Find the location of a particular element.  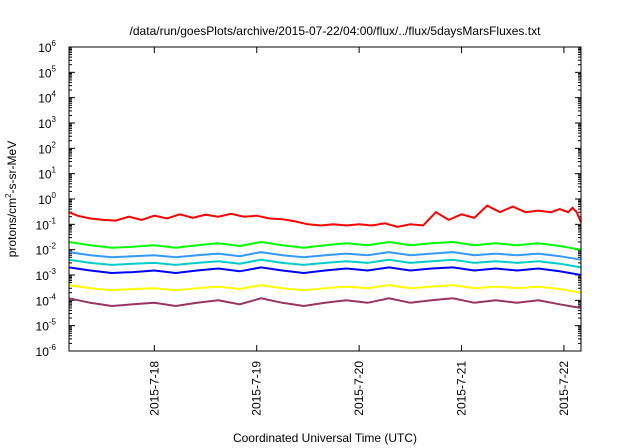

y-tick-label: 10³ is located at coordinates (47, 123).